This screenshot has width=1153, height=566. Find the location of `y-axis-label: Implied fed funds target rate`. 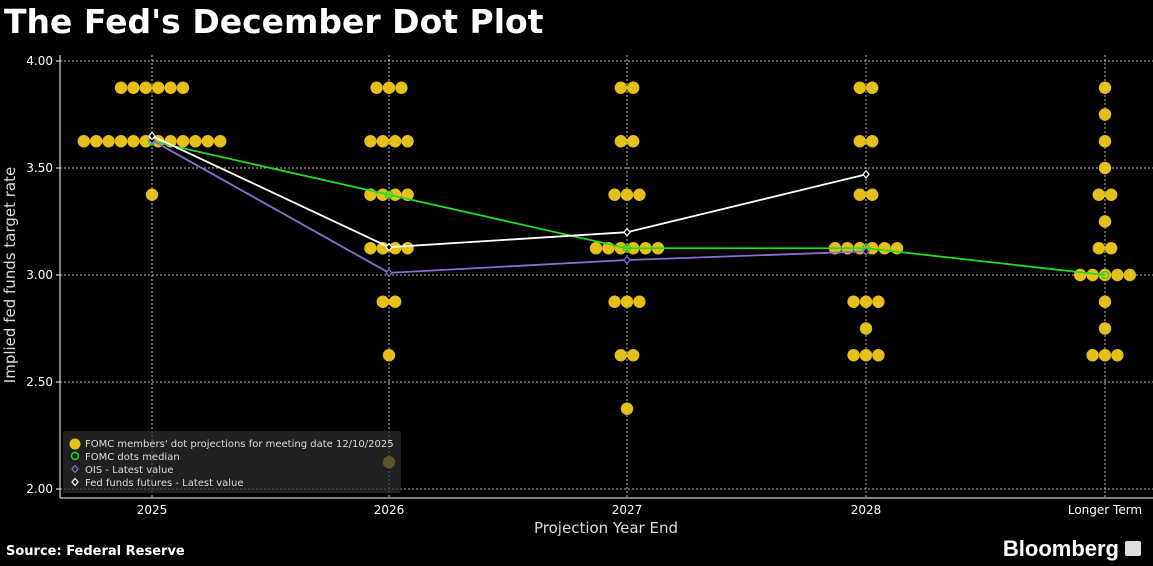

y-axis-label: Implied fed funds target rate is located at coordinates (10, 275).